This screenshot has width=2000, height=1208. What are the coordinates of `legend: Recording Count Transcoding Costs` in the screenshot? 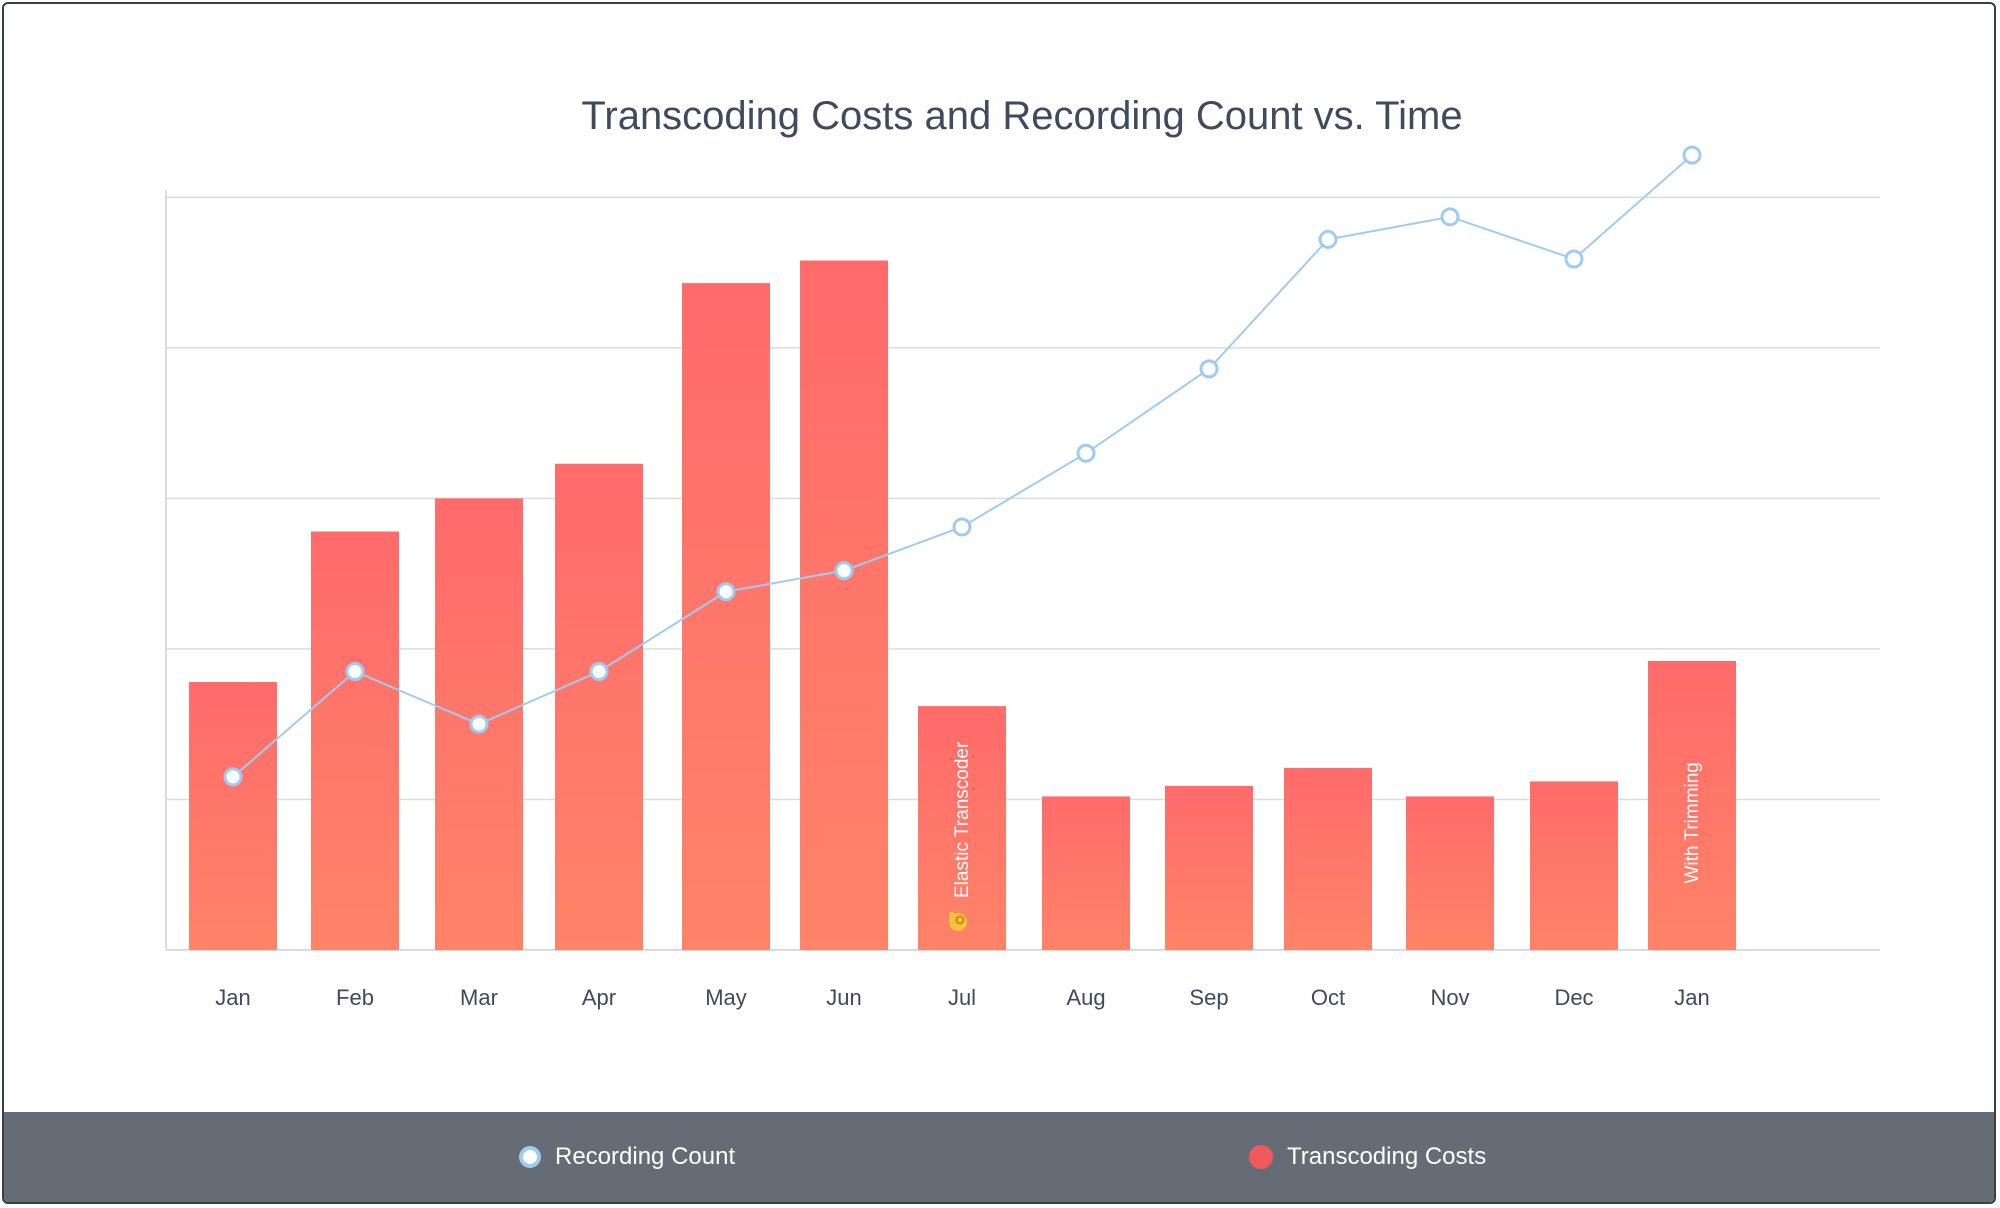 It's located at (999, 1157).